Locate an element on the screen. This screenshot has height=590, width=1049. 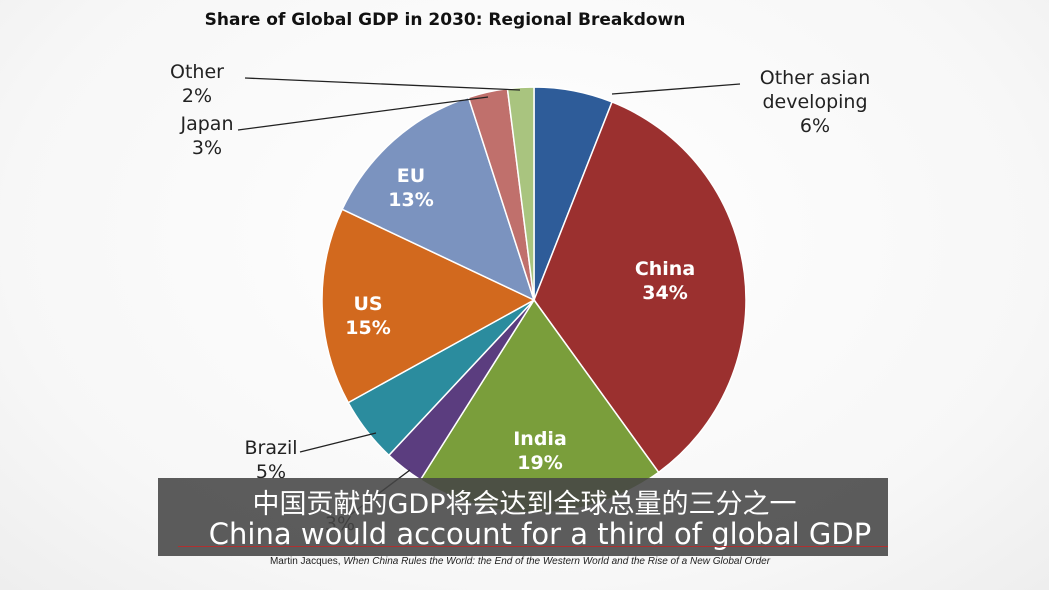
subtitle-overlay is located at coordinates (523, 517).